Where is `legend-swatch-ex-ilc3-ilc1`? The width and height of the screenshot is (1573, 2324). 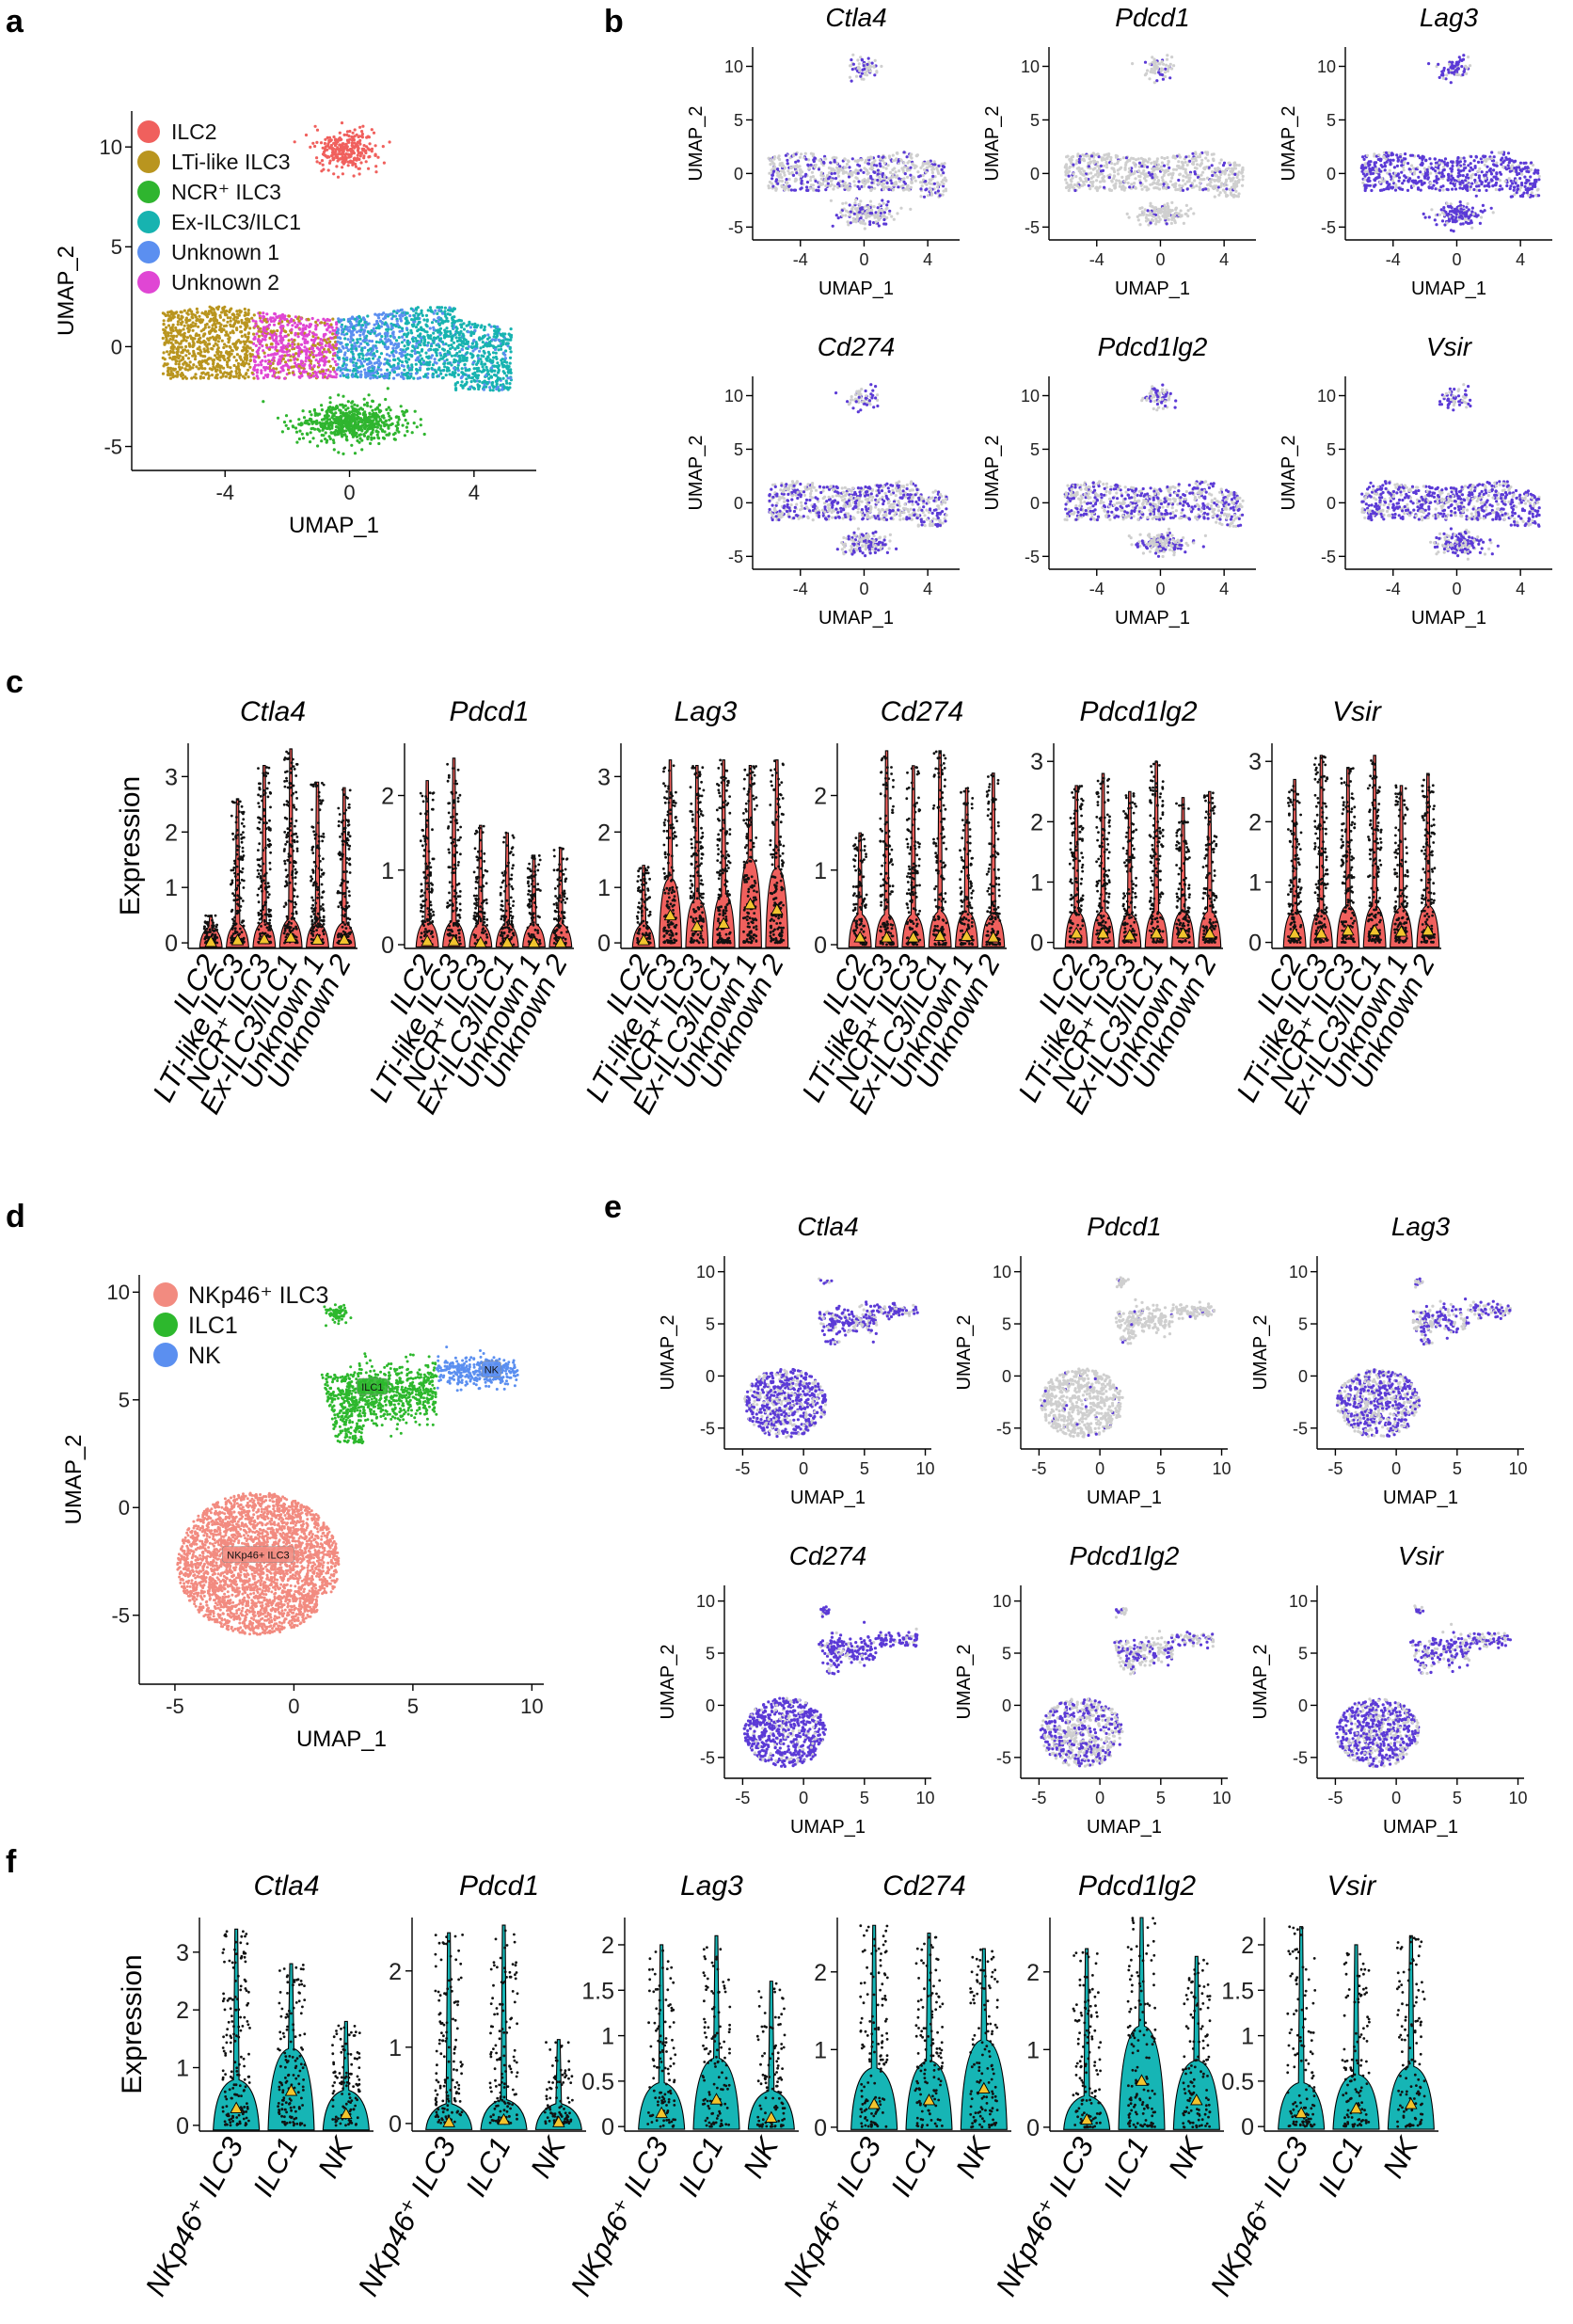 legend-swatch-ex-ilc3-ilc1 is located at coordinates (148, 222).